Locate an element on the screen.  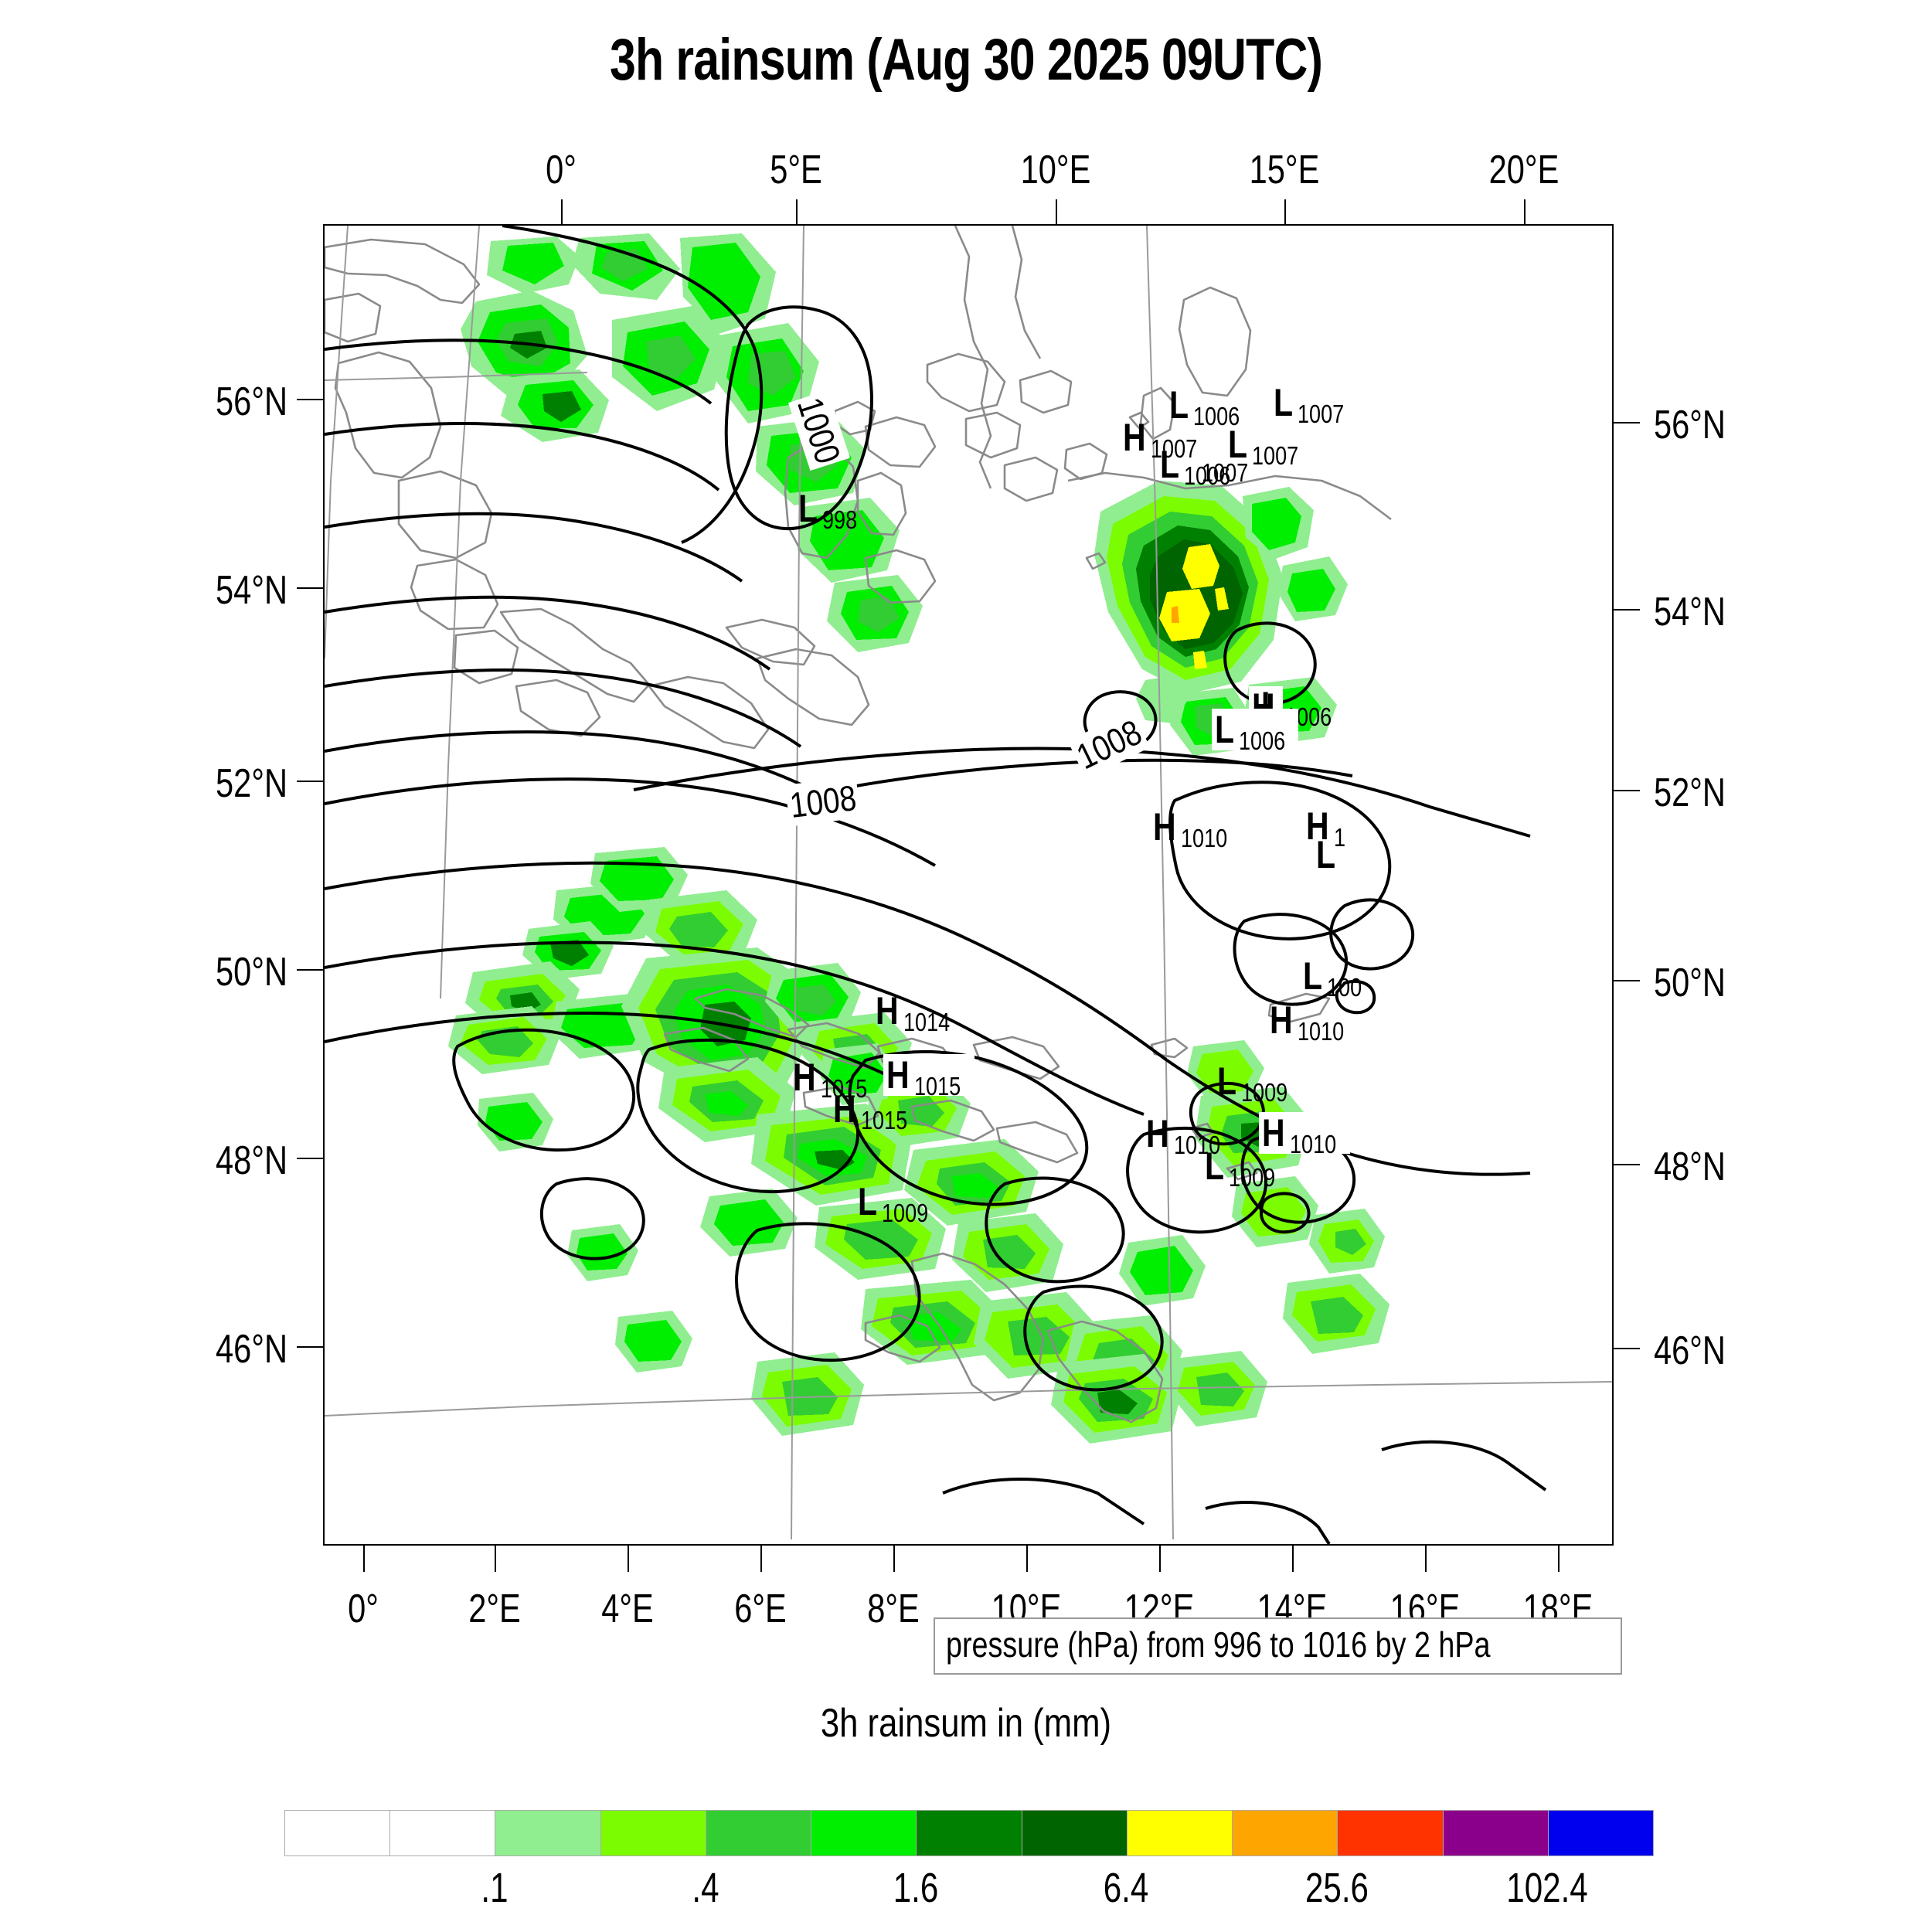
colorbar-tick-label: 25.6 is located at coordinates (1336, 1888).